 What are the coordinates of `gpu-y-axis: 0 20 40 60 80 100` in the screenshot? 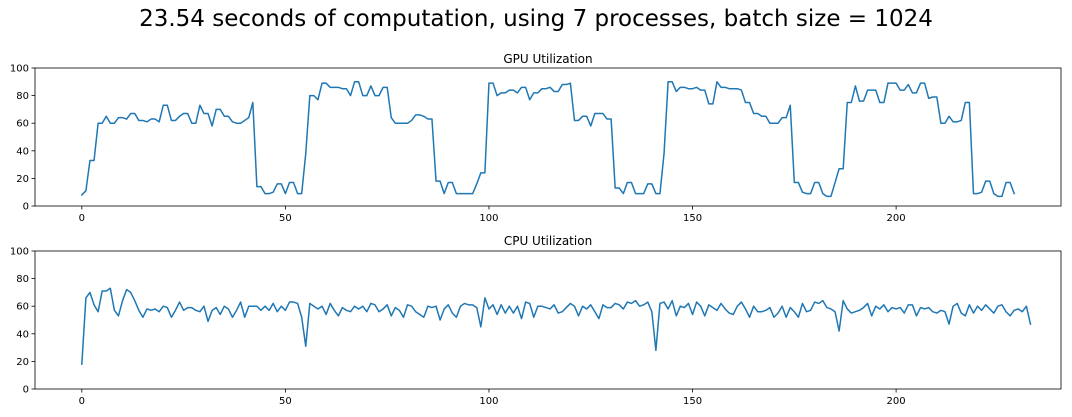 It's located at (22, 138).